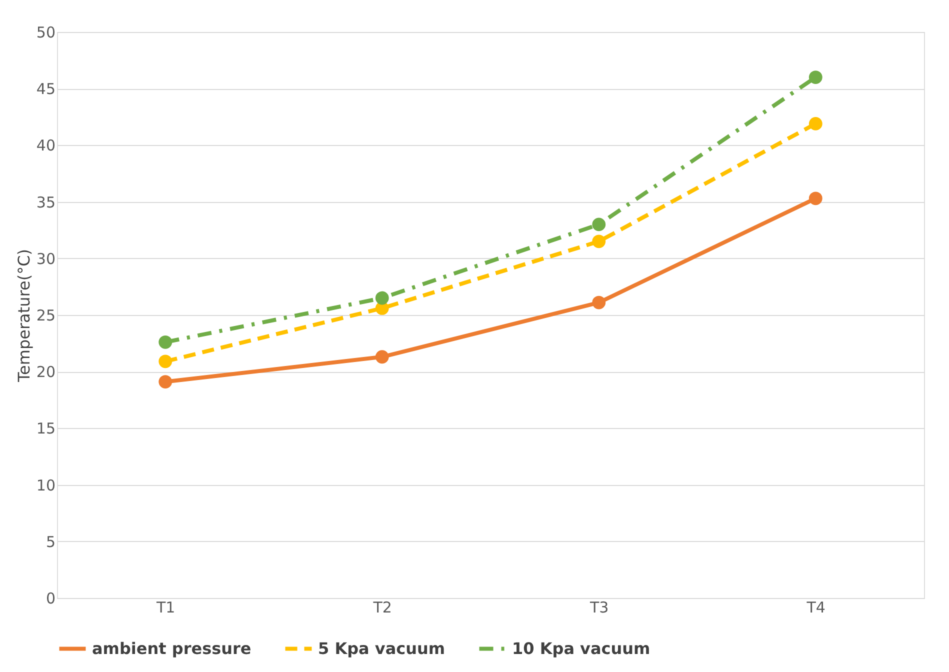 The height and width of the screenshot is (672, 949). Describe the element at coordinates (166, 607) in the screenshot. I see `x-tick-label: T1` at that location.